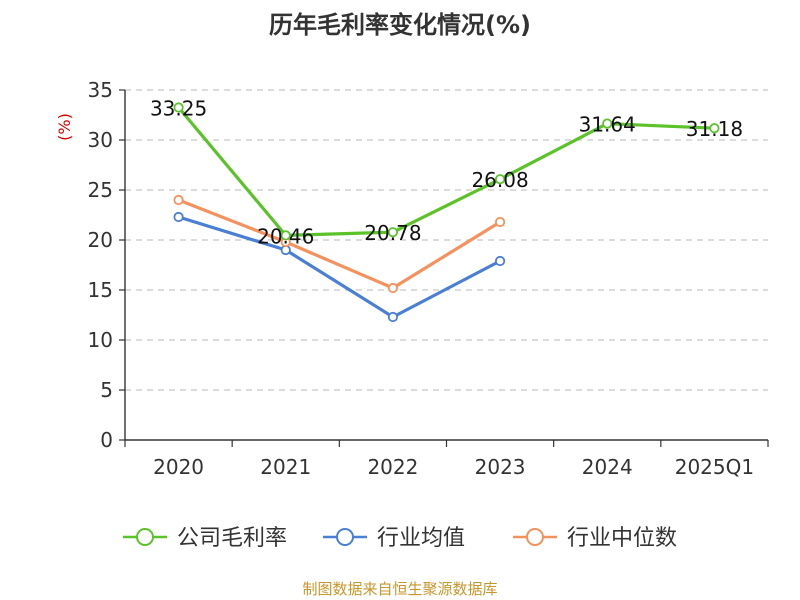  Describe the element at coordinates (285, 467) in the screenshot. I see `x-tick-label: 2021` at that location.